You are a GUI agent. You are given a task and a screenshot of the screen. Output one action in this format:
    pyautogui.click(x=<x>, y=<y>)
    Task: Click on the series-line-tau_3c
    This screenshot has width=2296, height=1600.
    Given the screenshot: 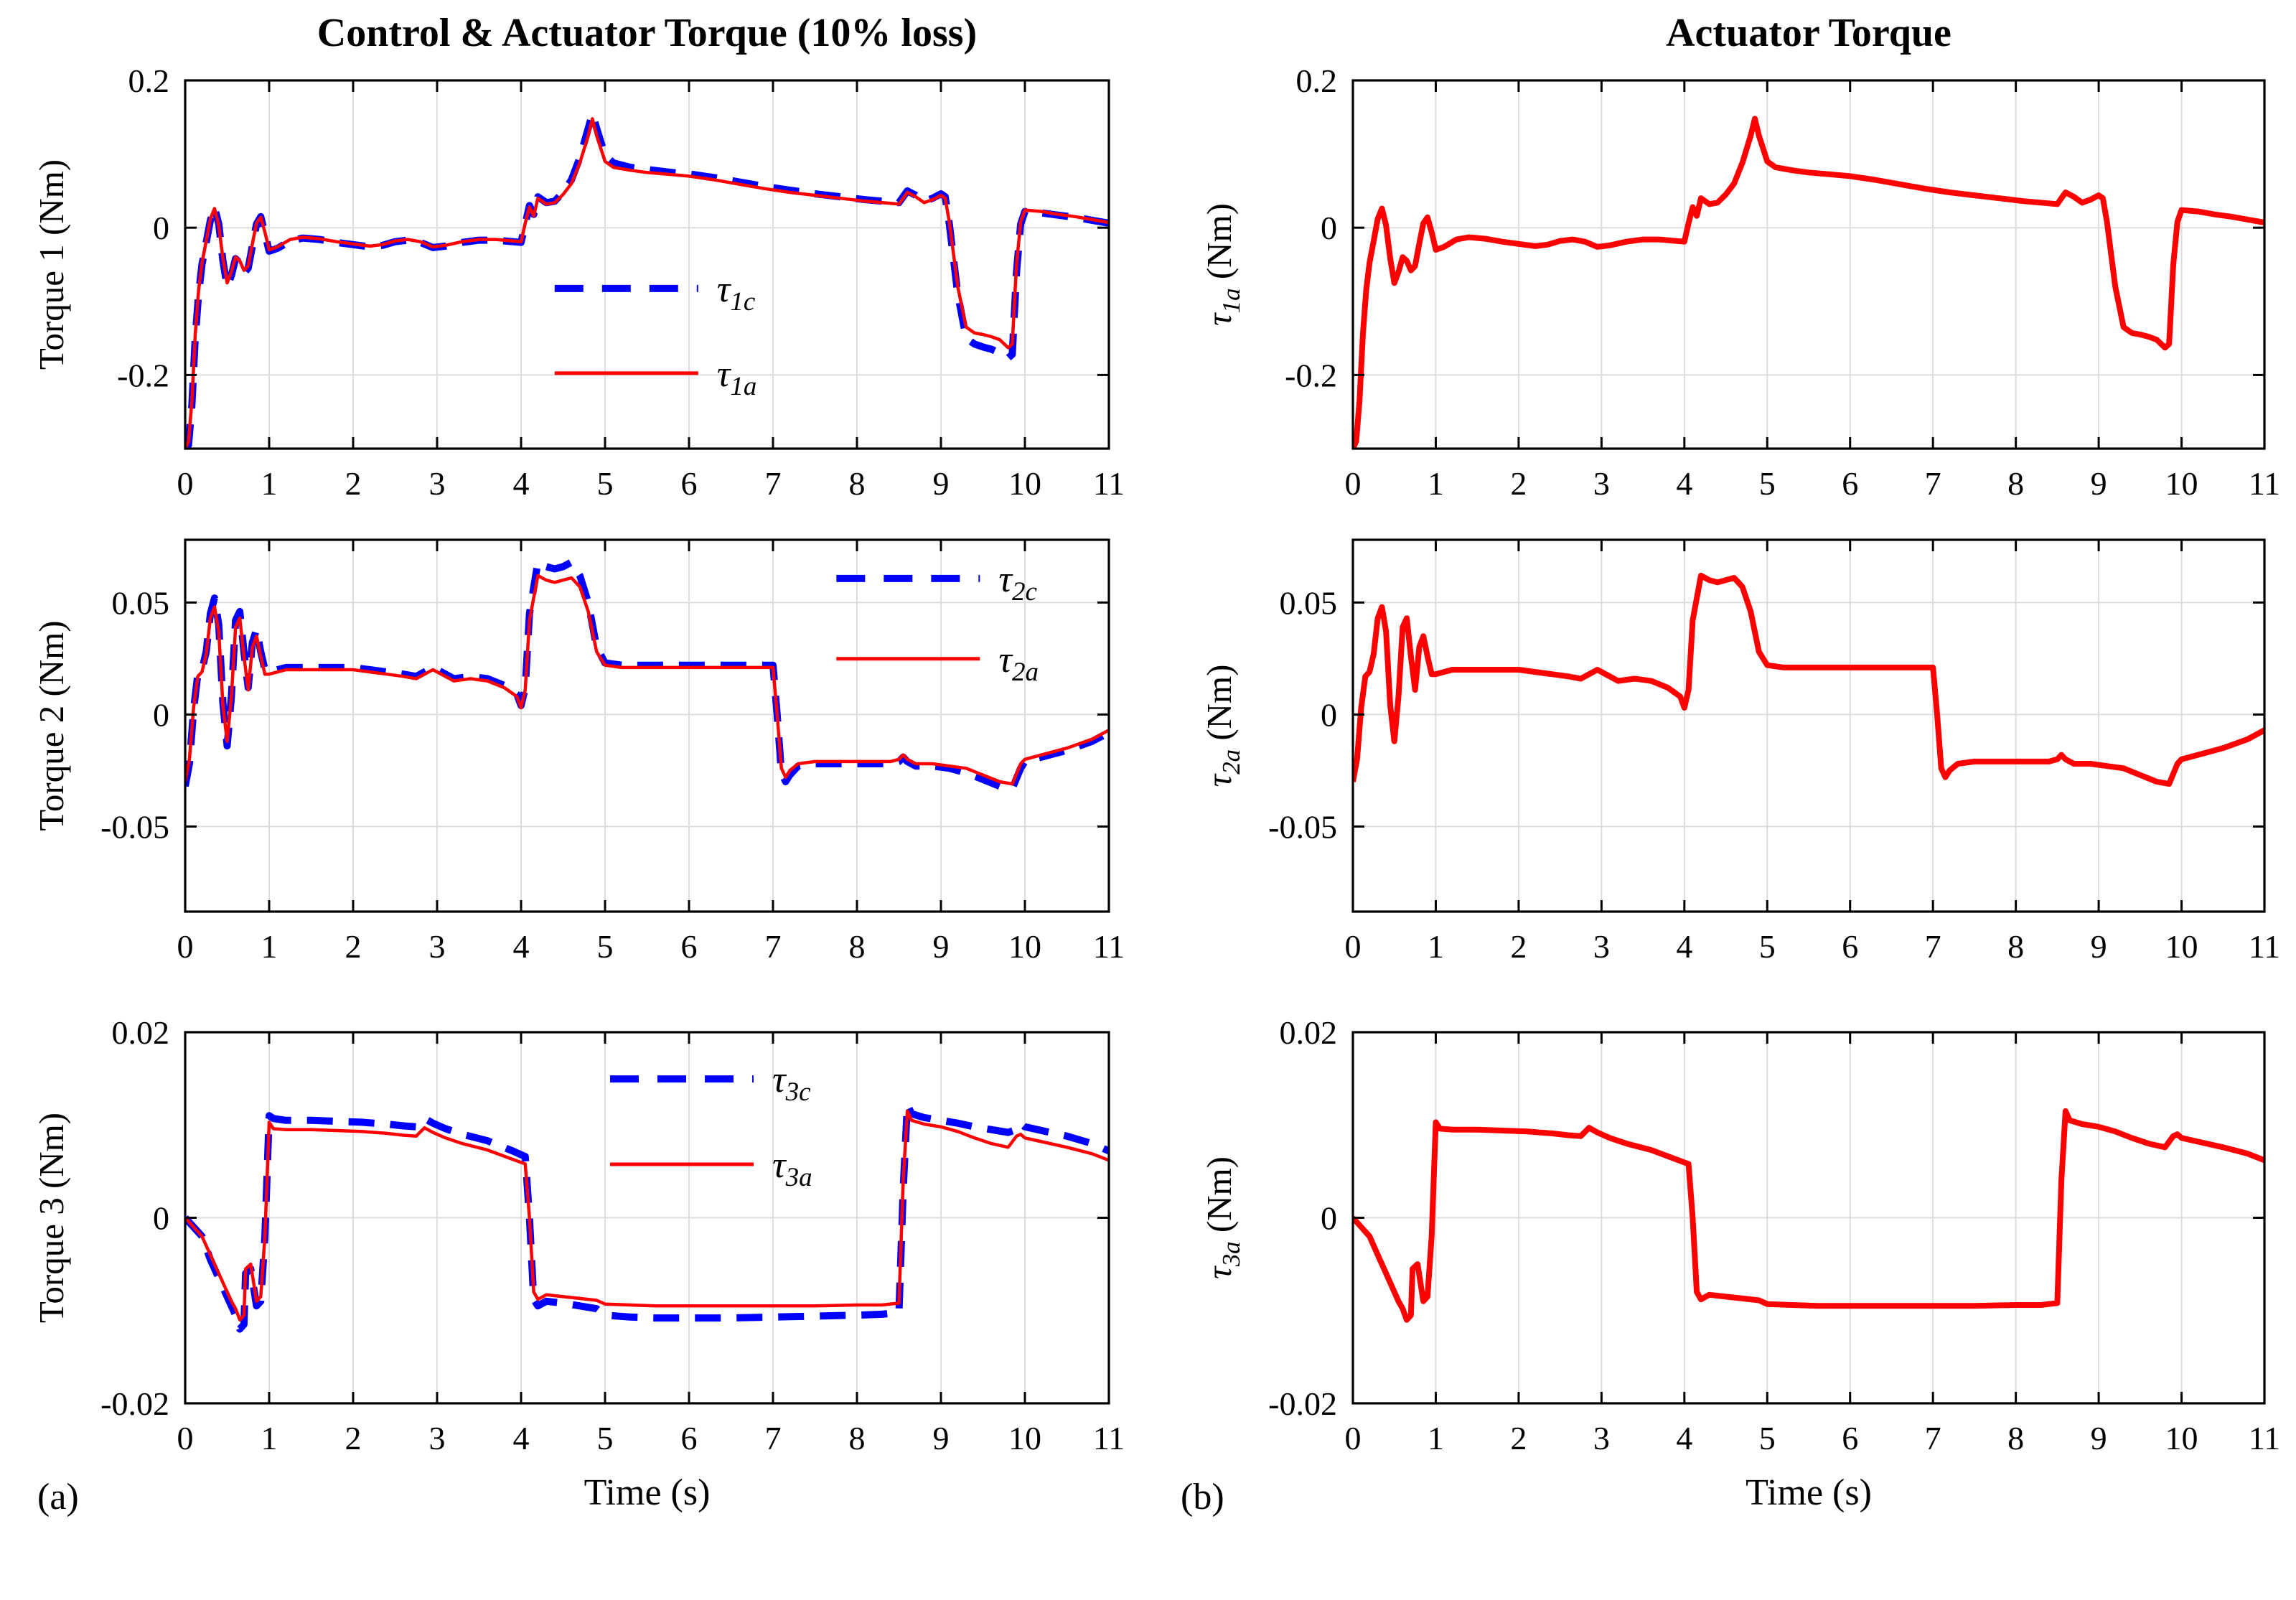 What is the action you would take?
    pyautogui.click(x=647, y=1216)
    